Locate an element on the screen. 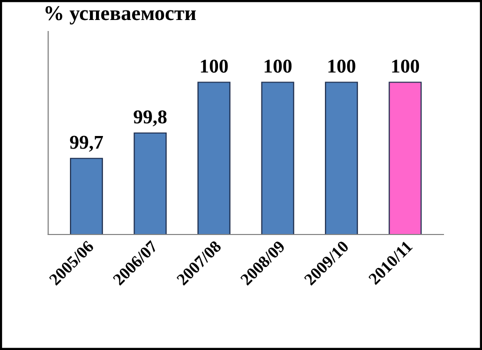  chart-title: % успеваемости is located at coordinates (121, 15).